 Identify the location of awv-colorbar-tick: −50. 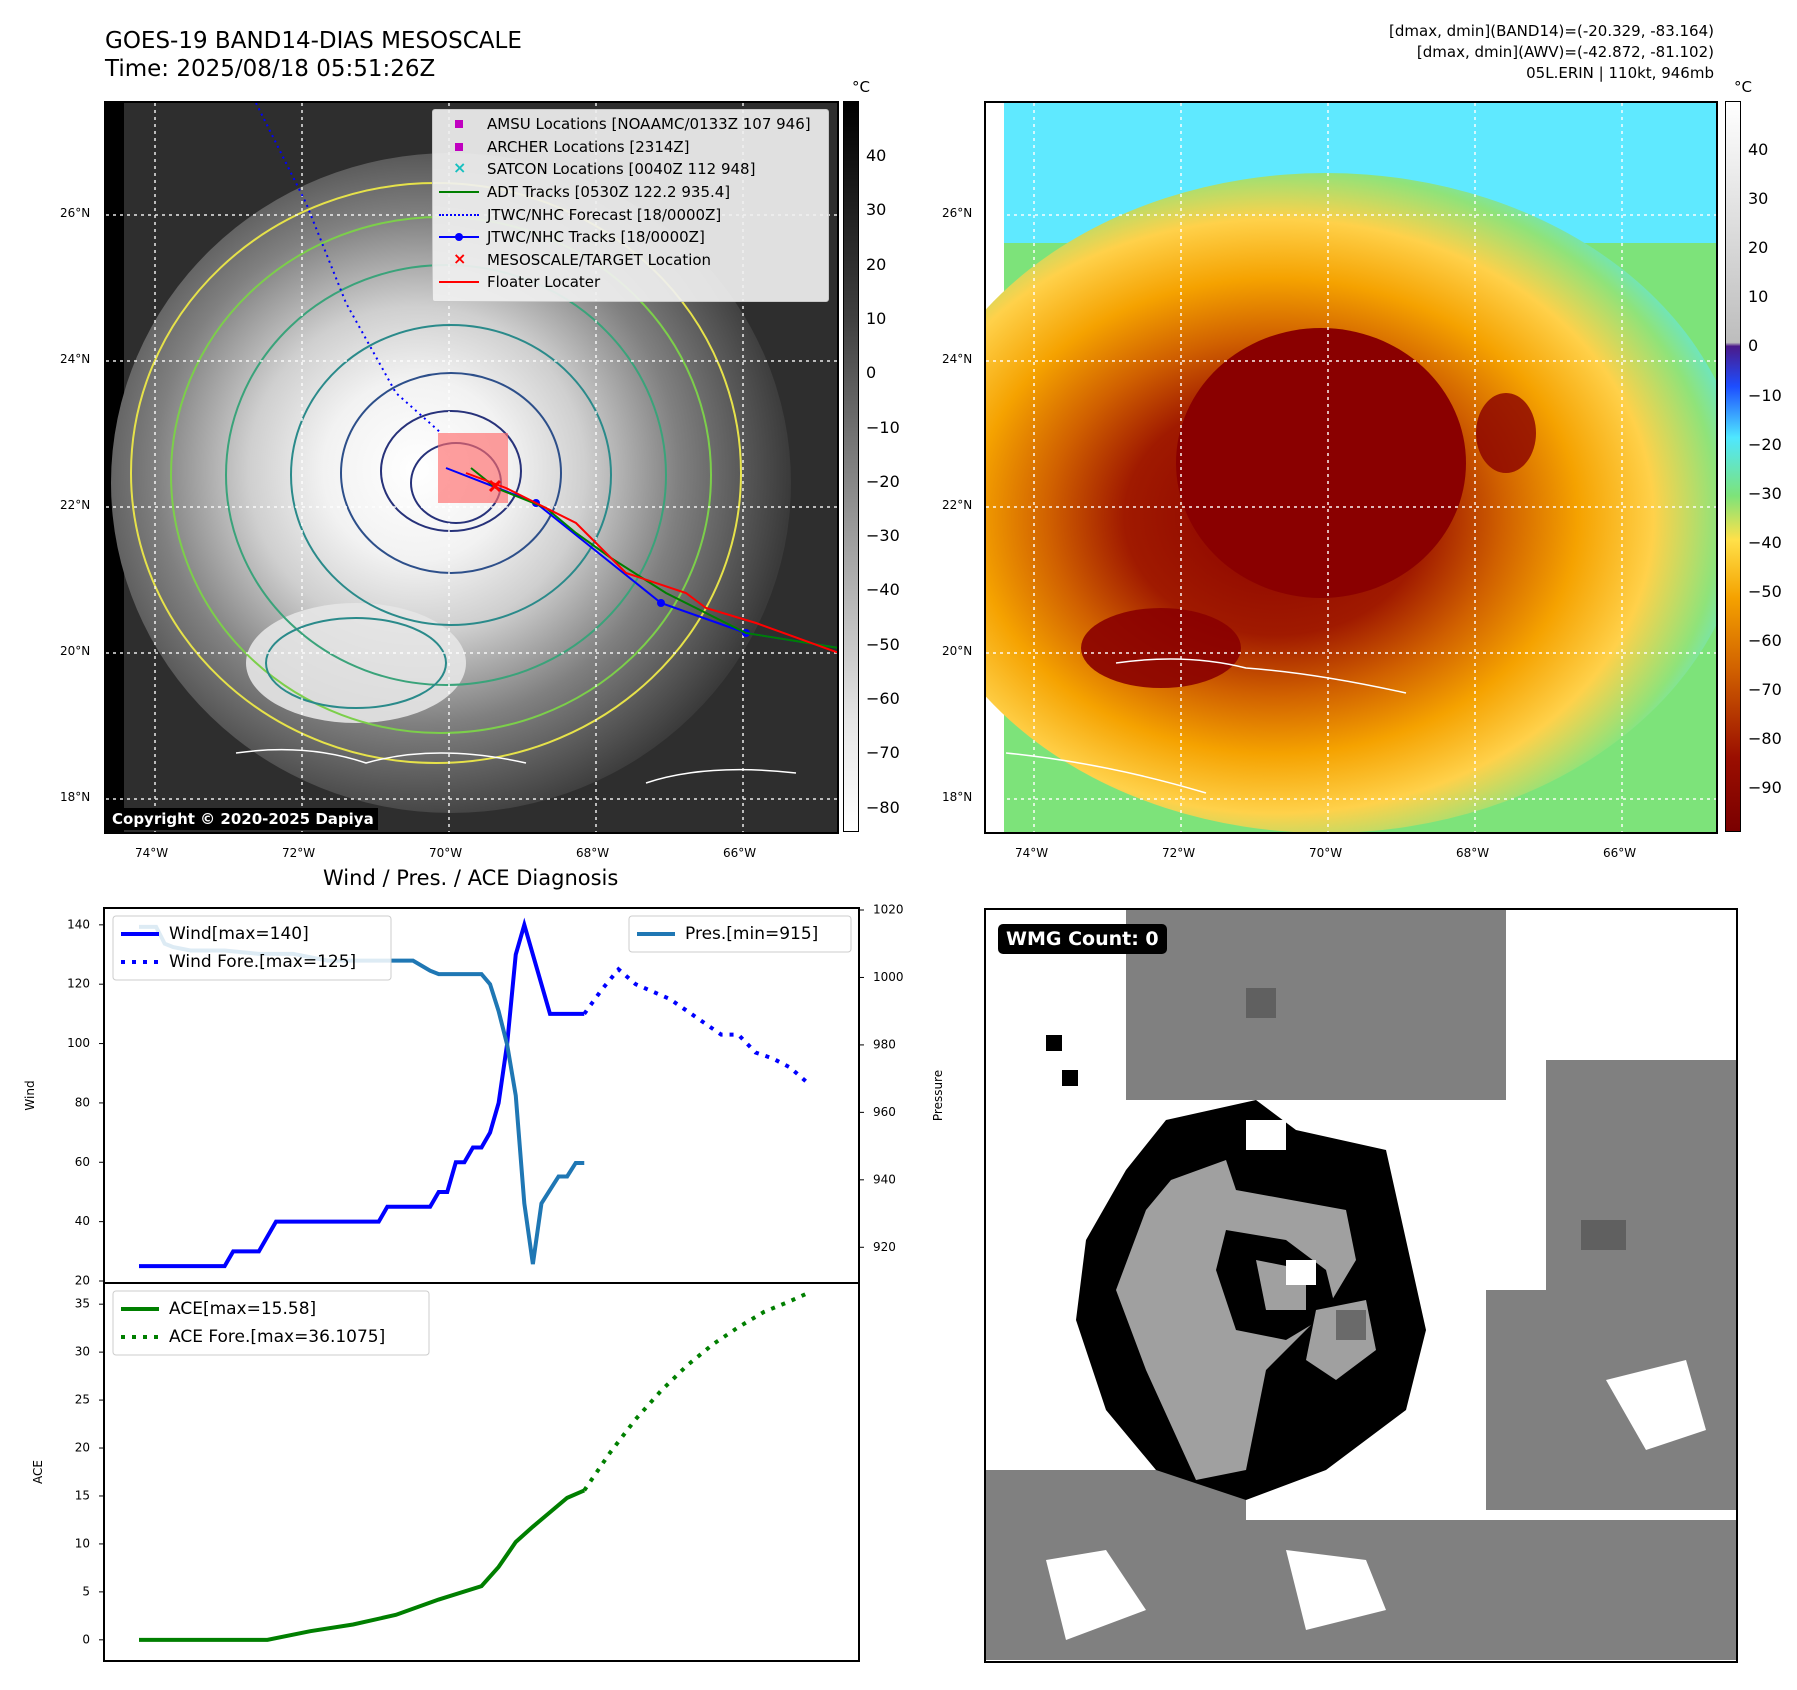
(1765, 591).